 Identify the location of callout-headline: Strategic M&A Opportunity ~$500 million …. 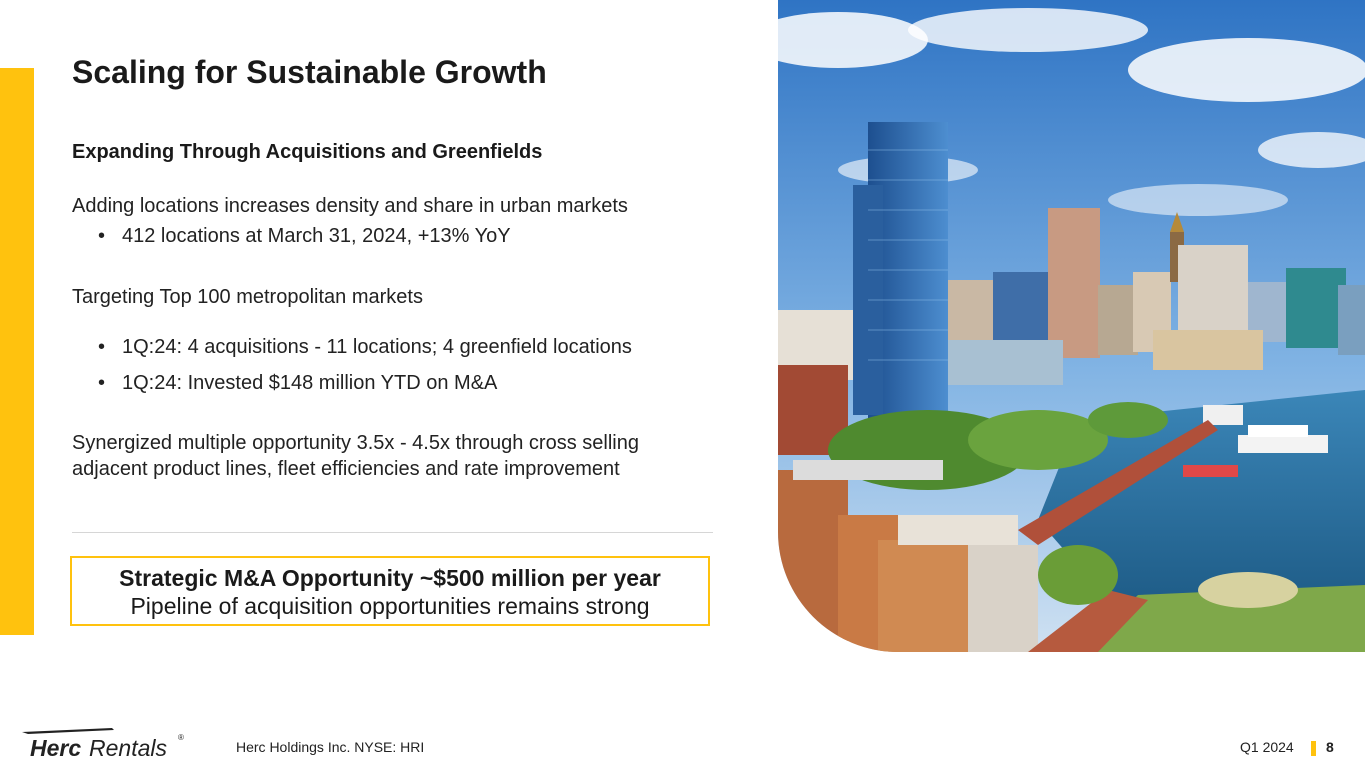
(390, 578).